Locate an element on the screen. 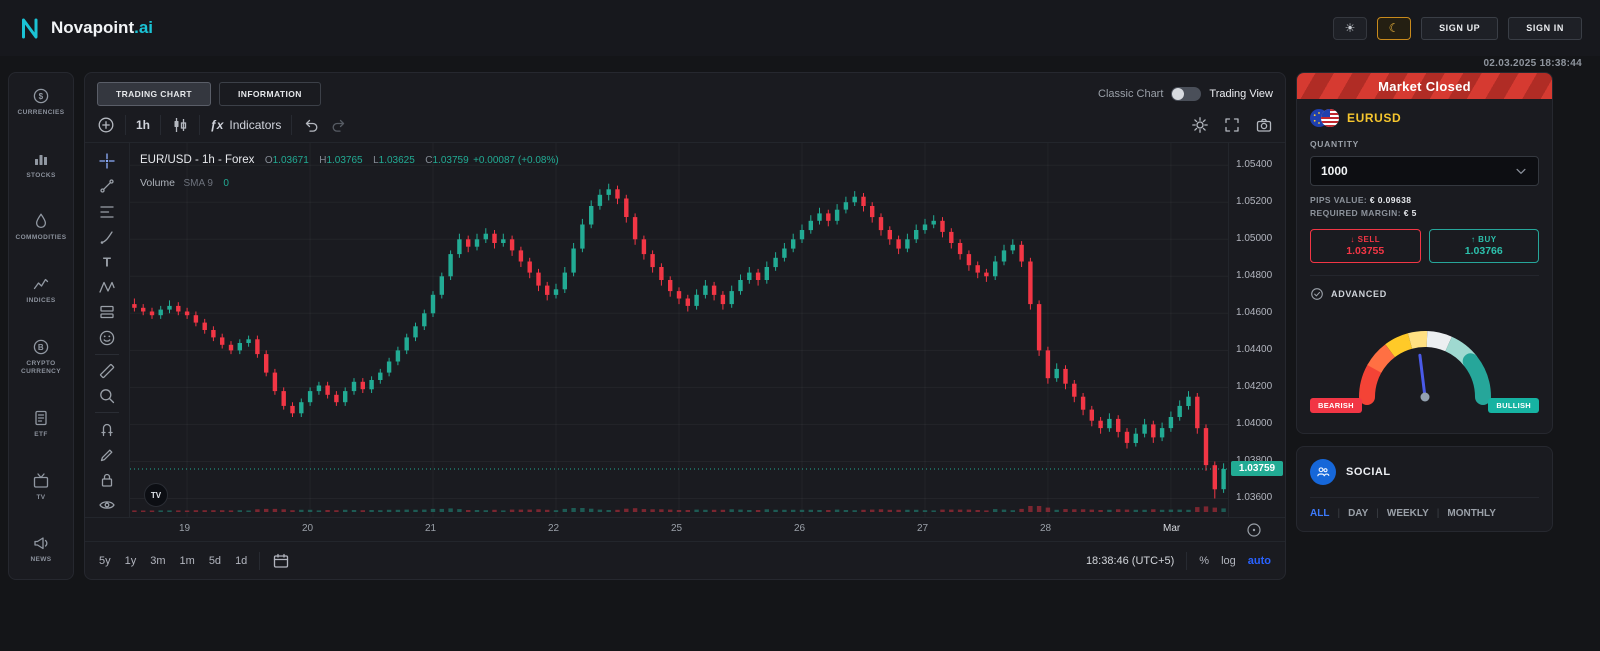 This screenshot has width=1600, height=651. percent-scale-button: % is located at coordinates (1204, 560).